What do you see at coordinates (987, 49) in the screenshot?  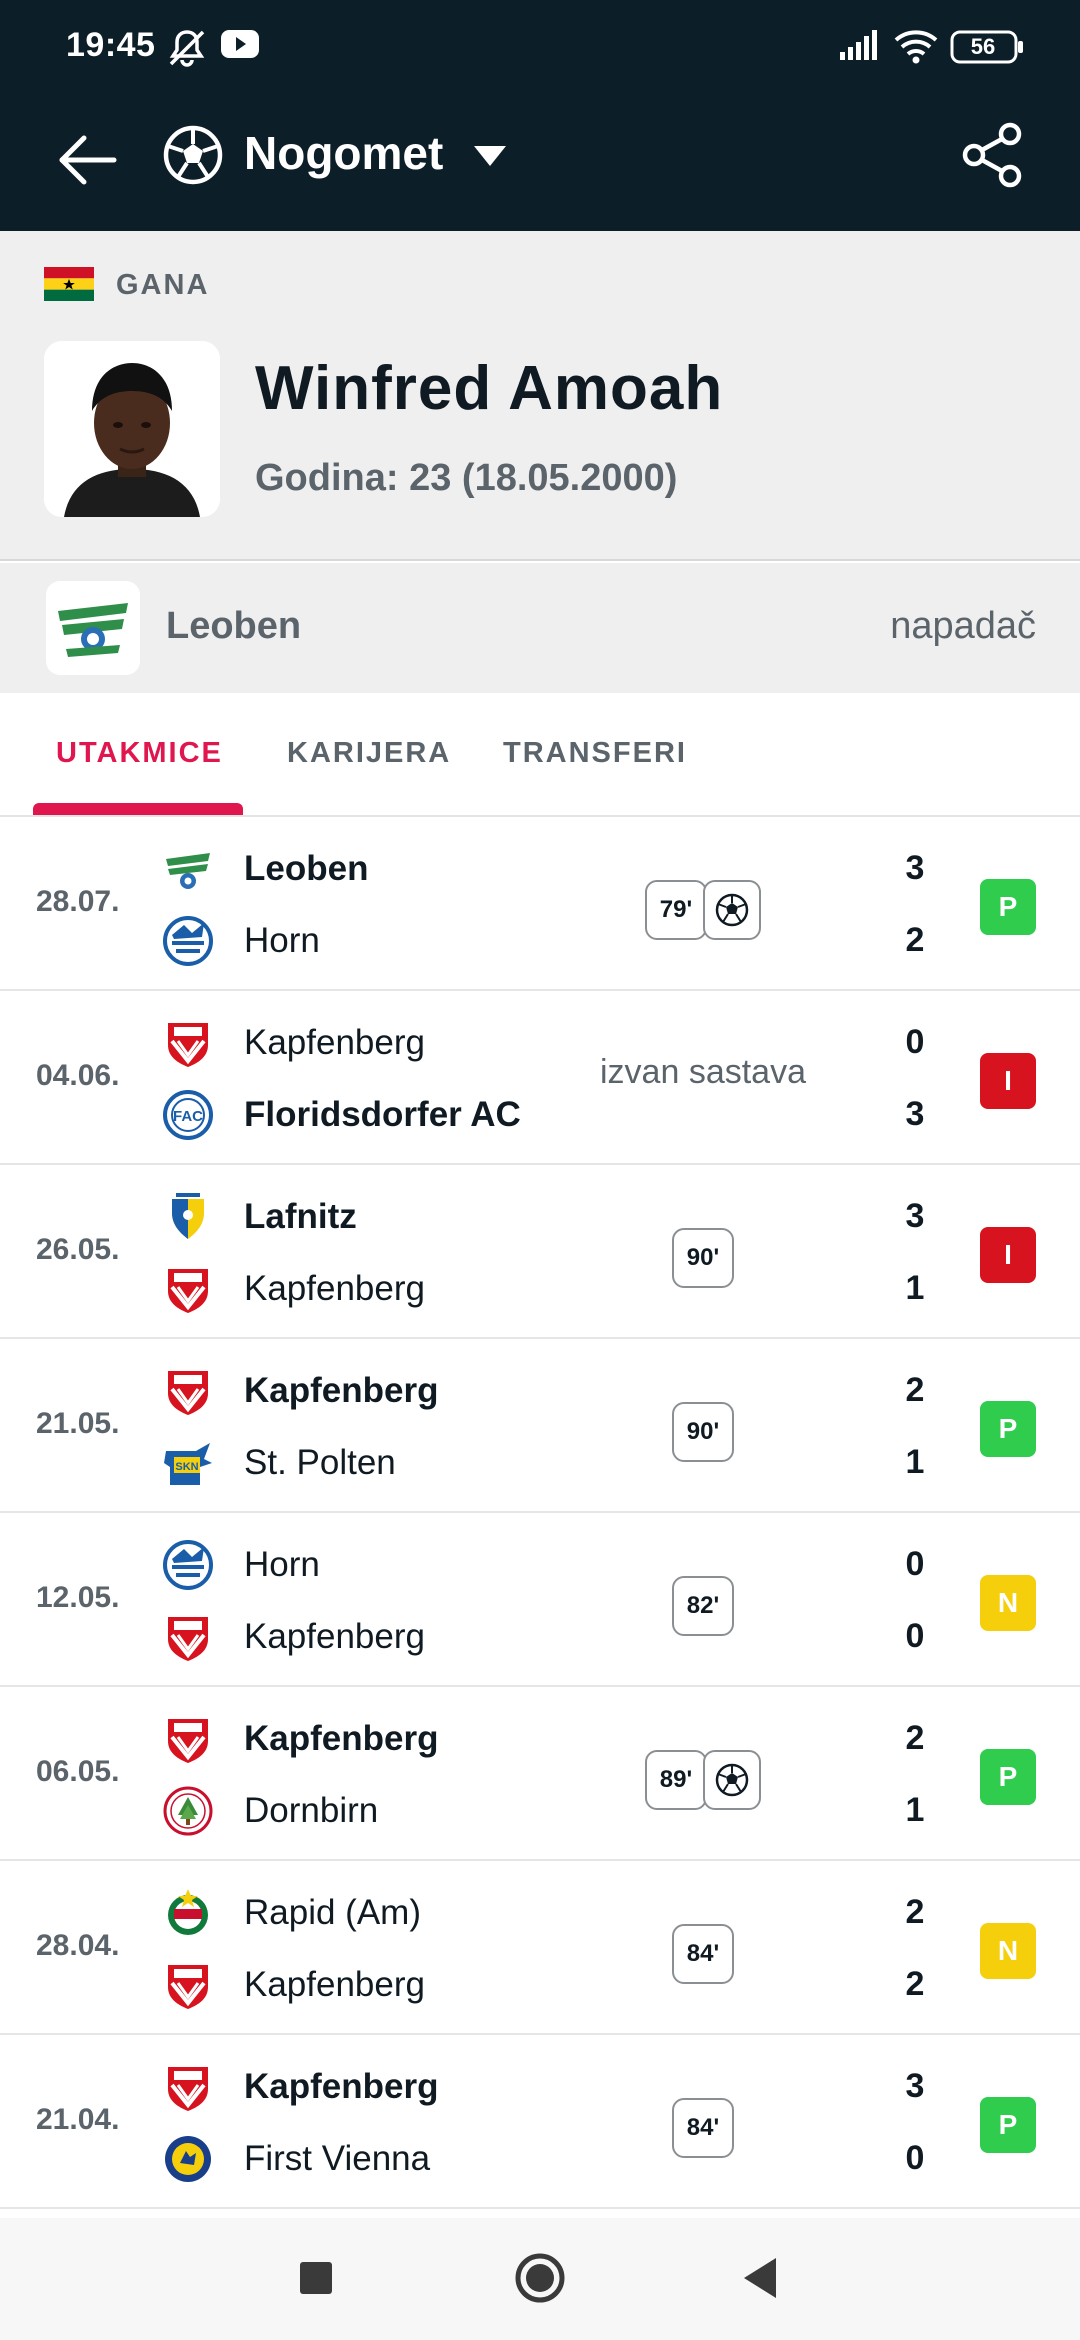 I see `battery-icon` at bounding box center [987, 49].